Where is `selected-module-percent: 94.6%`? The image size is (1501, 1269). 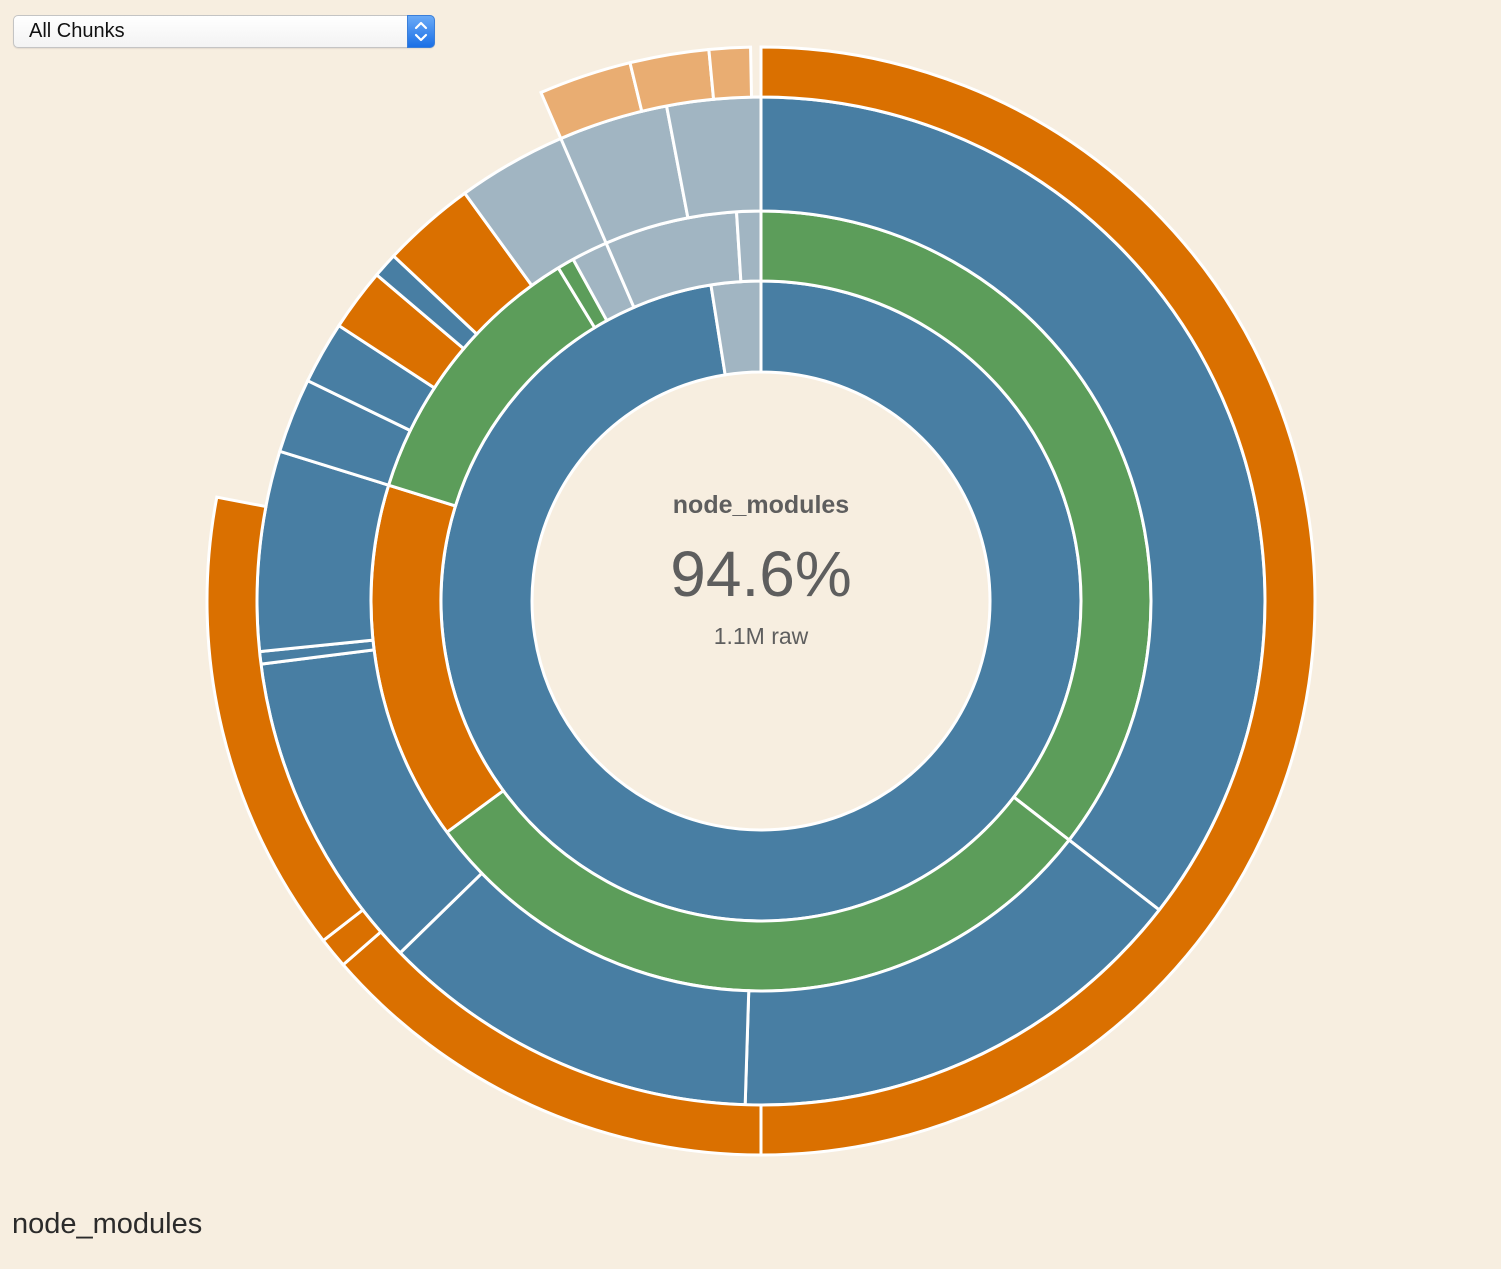 selected-module-percent: 94.6% is located at coordinates (761, 574).